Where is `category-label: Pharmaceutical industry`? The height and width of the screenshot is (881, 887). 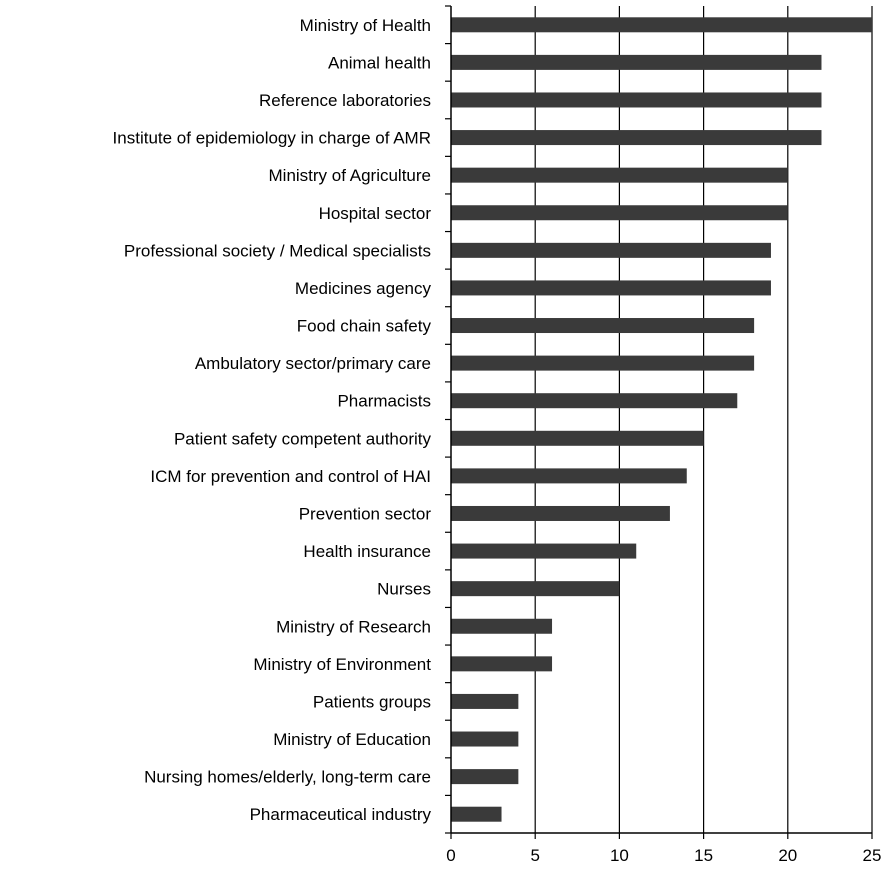
category-label: Pharmaceutical industry is located at coordinates (341, 814).